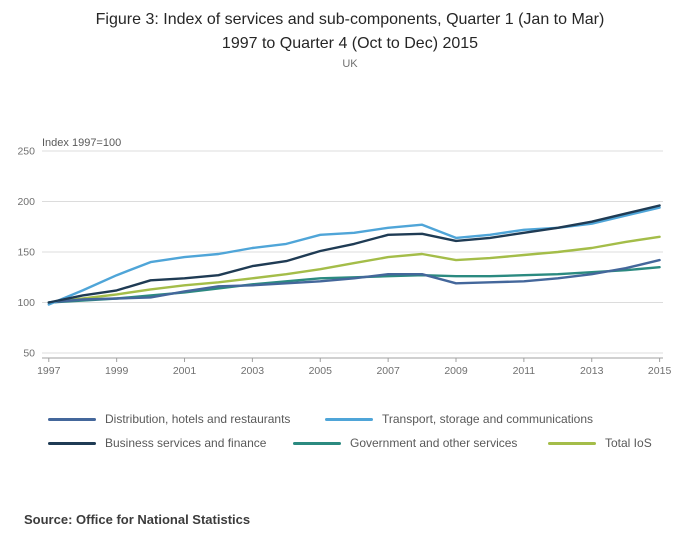 This screenshot has width=700, height=549. I want to click on x-tick-label: 1999, so click(117, 371).